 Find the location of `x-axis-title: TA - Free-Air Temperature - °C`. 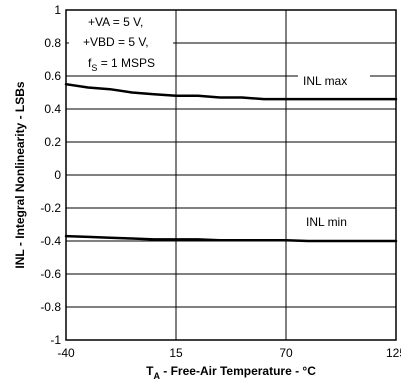

x-axis-title: TA - Free-Air Temperature - °C is located at coordinates (231, 372).